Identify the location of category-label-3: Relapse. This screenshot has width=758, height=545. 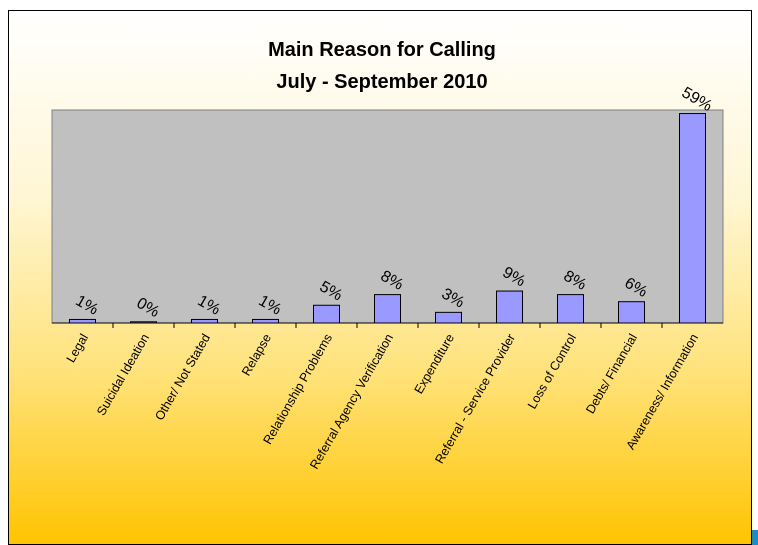
(256, 354).